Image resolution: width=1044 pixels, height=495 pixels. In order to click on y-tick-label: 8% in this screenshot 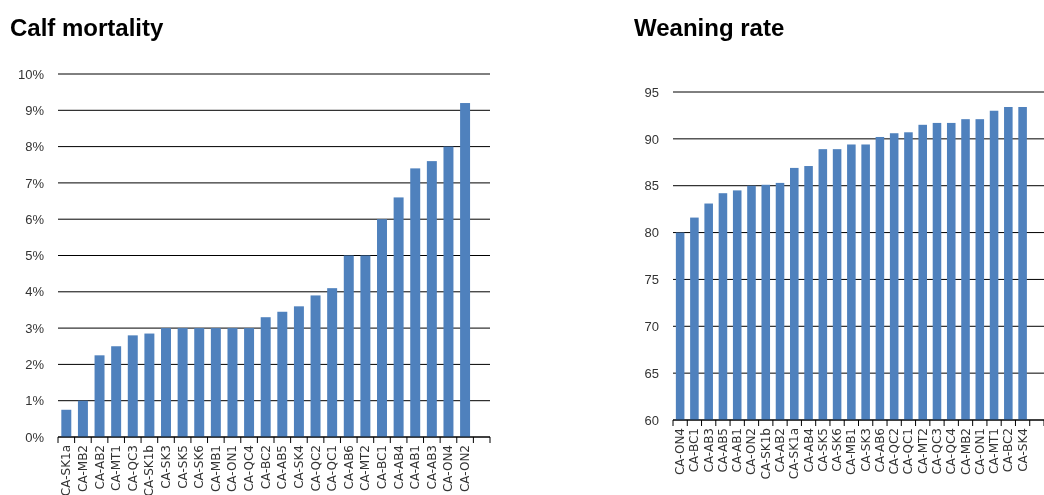, I will do `click(35, 147)`.